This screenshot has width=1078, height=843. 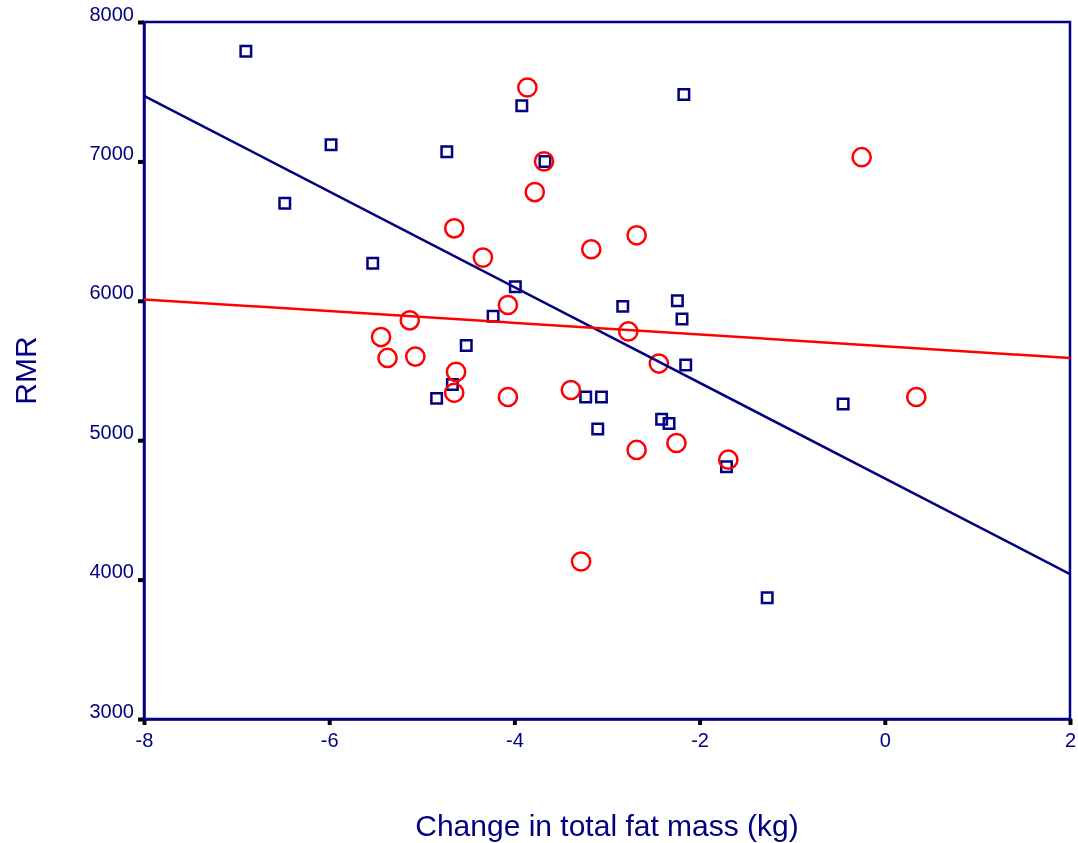 What do you see at coordinates (111, 431) in the screenshot?
I see `y-tick-label: 5000` at bounding box center [111, 431].